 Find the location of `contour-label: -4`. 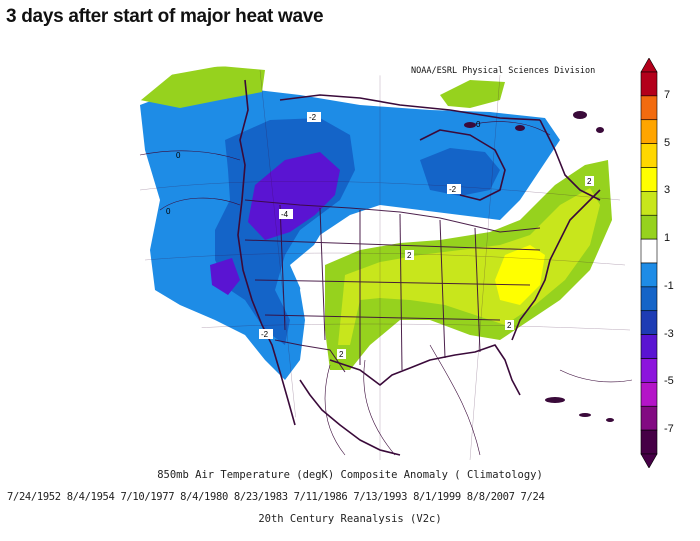

contour-label: -4 is located at coordinates (285, 214).